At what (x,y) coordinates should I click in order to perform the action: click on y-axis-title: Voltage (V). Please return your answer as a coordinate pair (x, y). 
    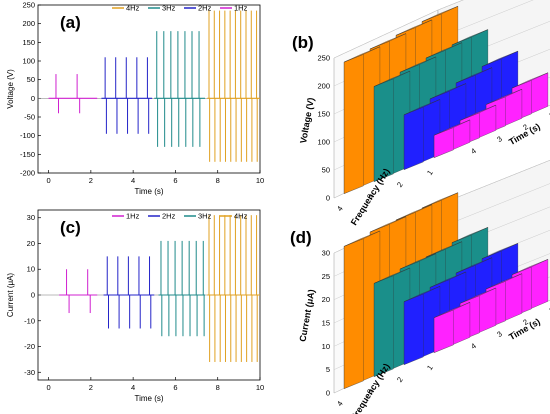
    Looking at the image, I should click on (10, 89).